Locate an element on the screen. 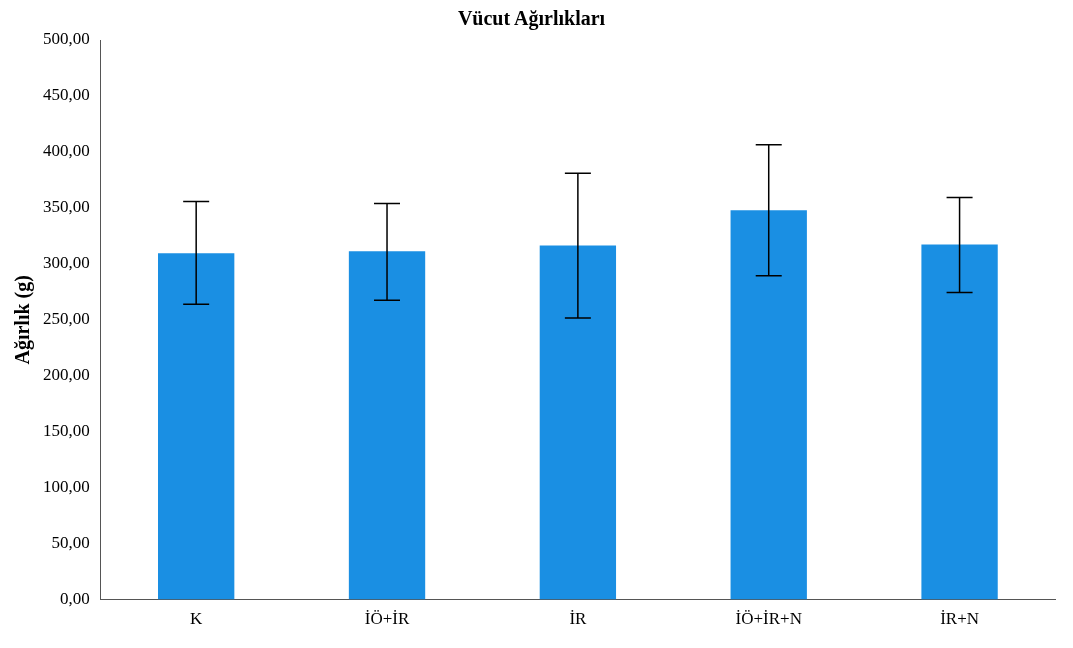  y-tick-label: 50,00 is located at coordinates (70, 543).